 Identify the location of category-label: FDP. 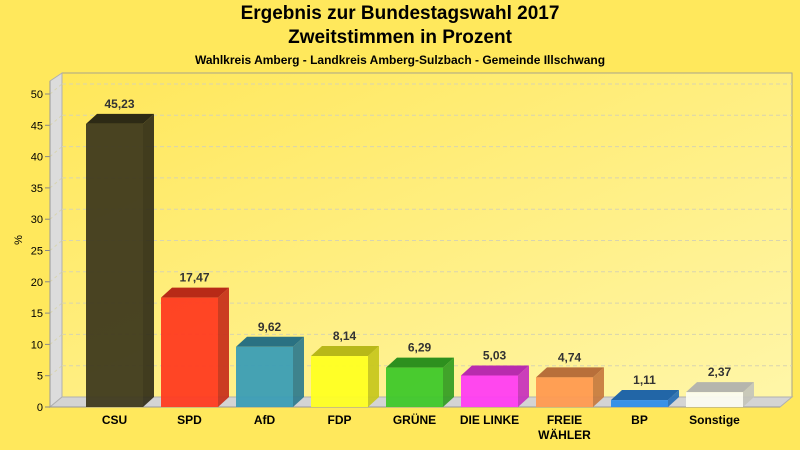
(340, 420).